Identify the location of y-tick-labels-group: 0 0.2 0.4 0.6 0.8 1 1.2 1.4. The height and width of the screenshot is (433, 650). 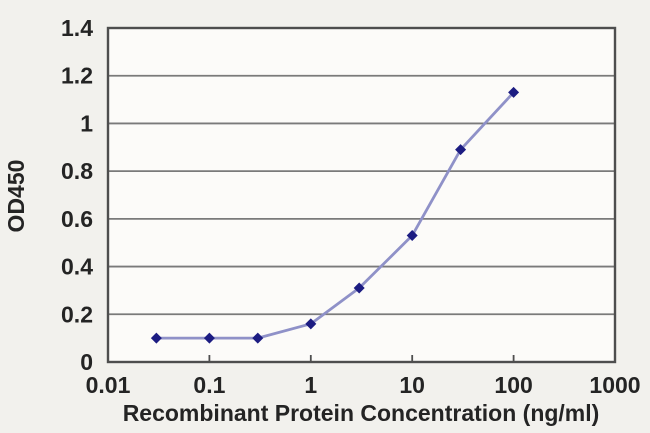
(77, 195).